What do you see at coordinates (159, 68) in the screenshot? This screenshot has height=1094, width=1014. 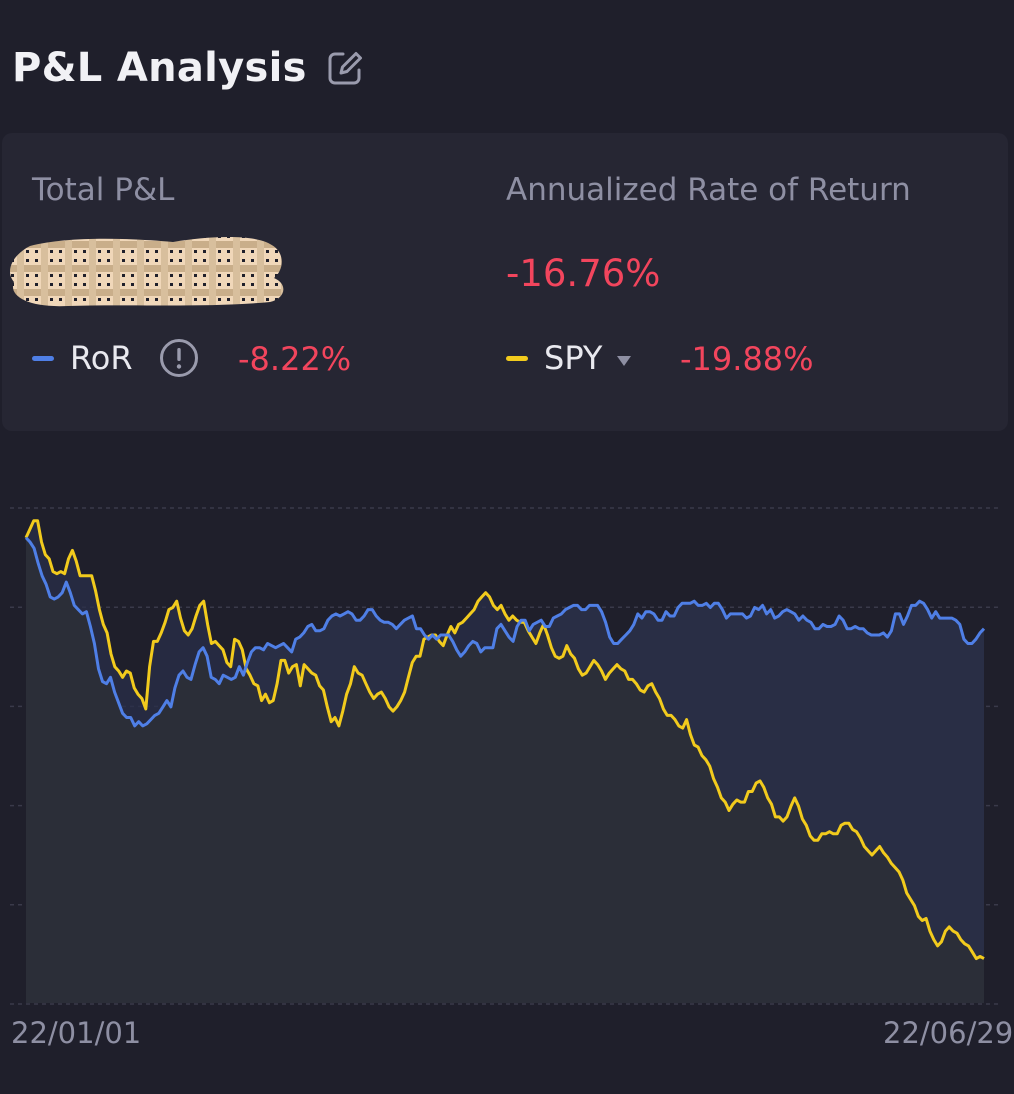 I see `page-title: P&L Analysis` at bounding box center [159, 68].